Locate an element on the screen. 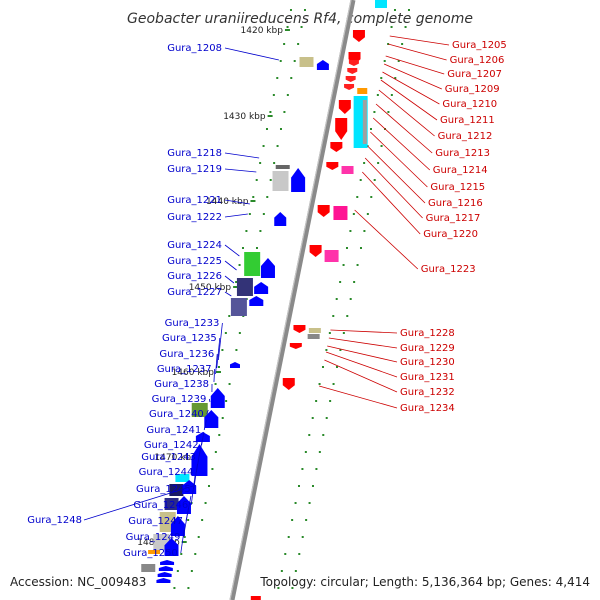 This screenshot has width=600, height=600. gene-label-left: Gura_1247 is located at coordinates (155, 521).